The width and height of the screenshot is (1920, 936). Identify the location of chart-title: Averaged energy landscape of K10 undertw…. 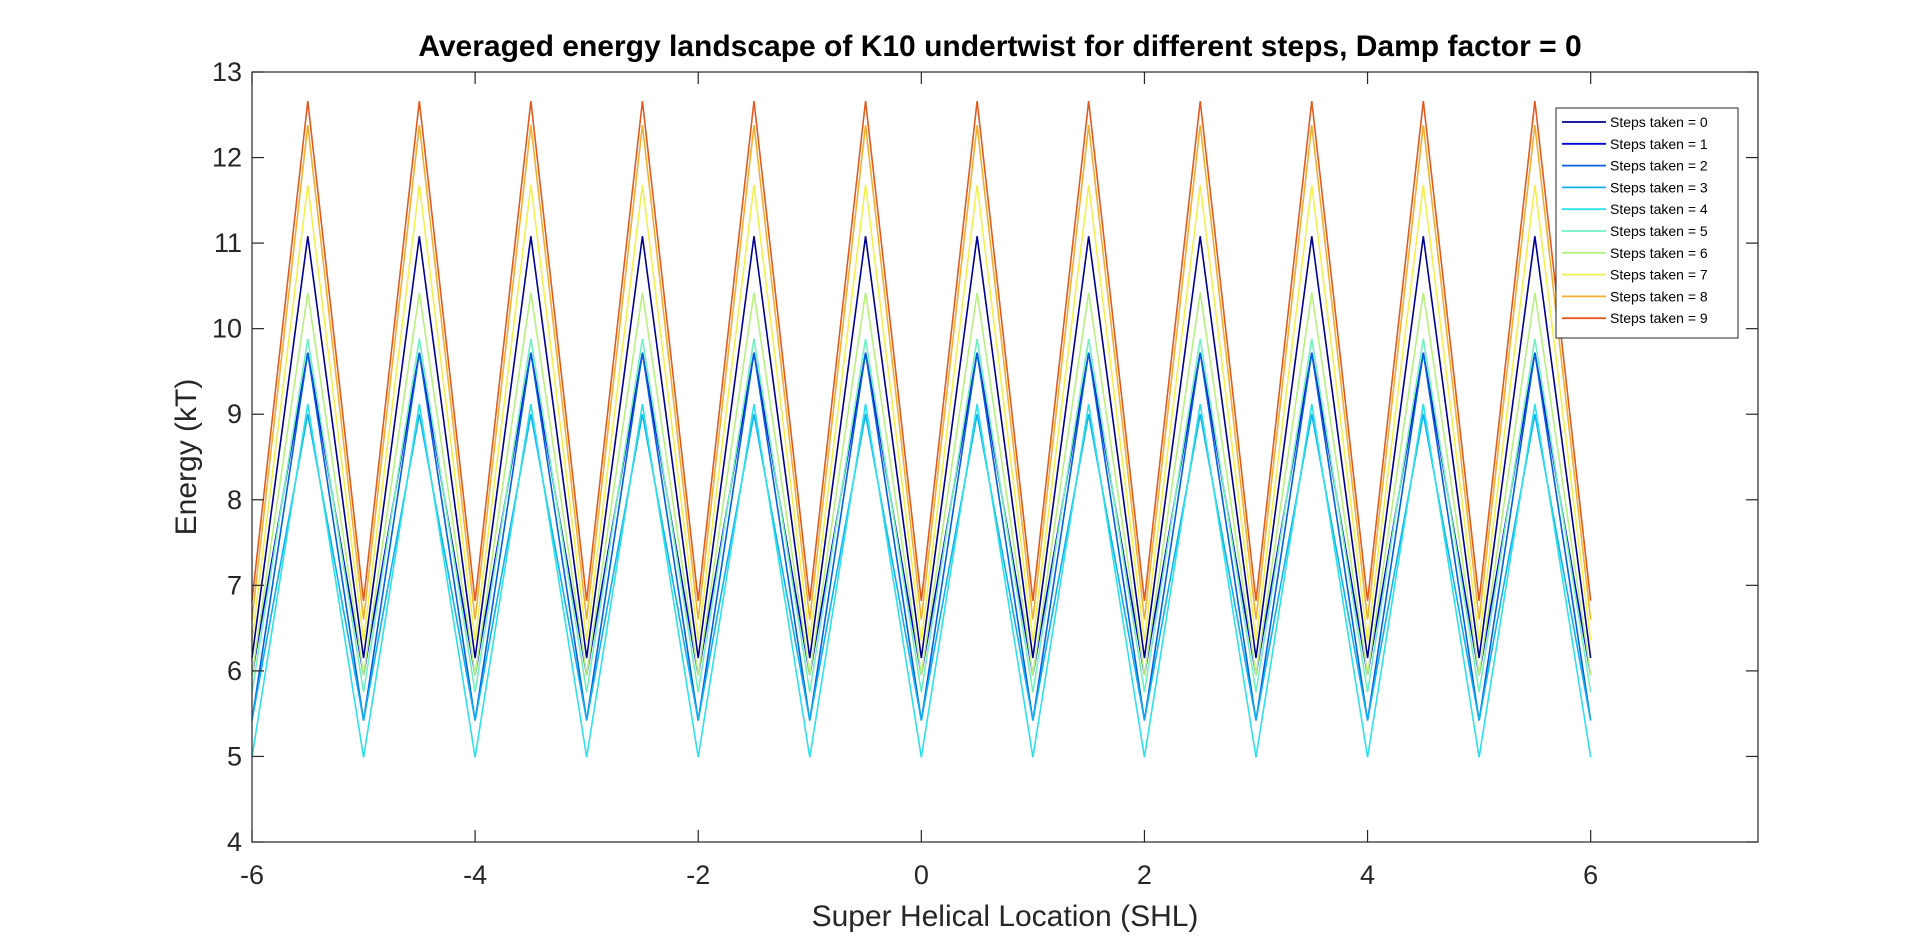
(999, 46).